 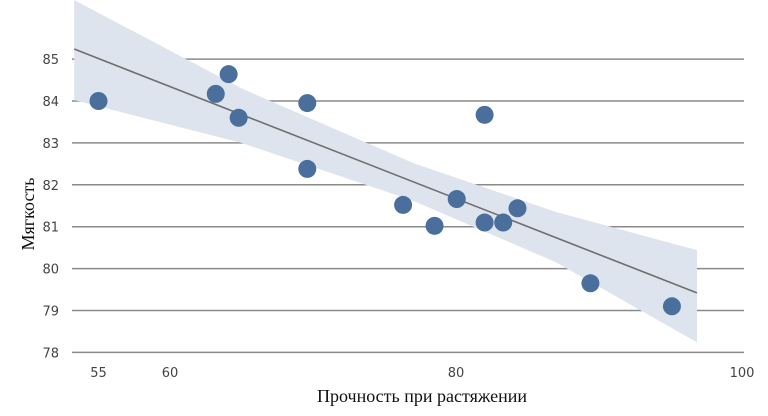 I want to click on y-tick-label: 78, so click(x=50, y=353).